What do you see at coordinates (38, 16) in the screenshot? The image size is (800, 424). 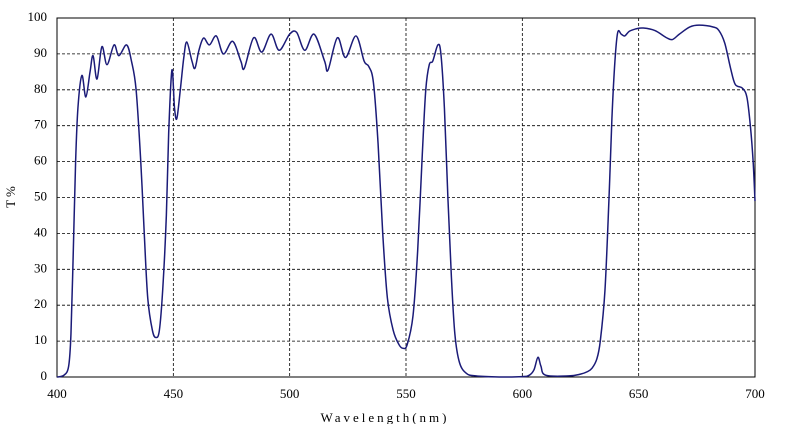 I see `y-tick-label: 100` at bounding box center [38, 16].